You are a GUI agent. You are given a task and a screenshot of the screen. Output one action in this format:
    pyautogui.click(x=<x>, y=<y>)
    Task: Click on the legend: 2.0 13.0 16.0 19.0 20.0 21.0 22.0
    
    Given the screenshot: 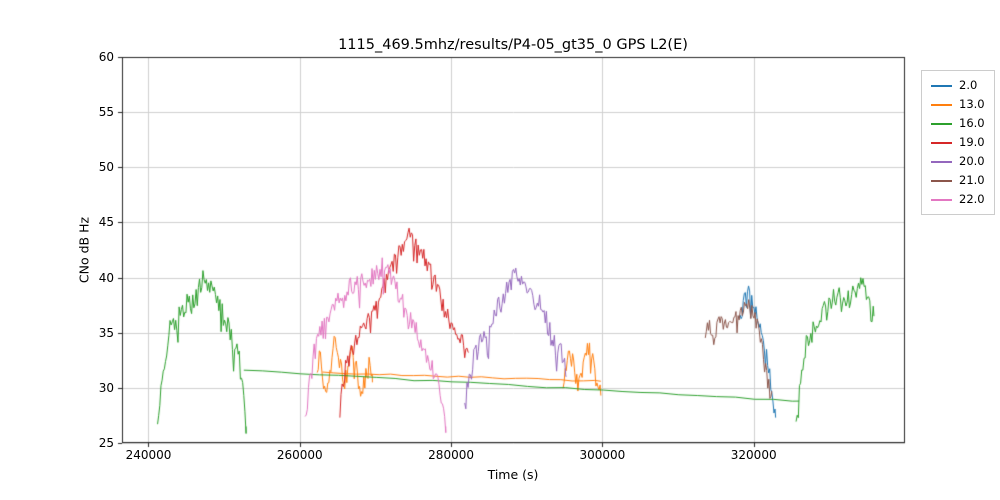 What is the action you would take?
    pyautogui.click(x=958, y=142)
    